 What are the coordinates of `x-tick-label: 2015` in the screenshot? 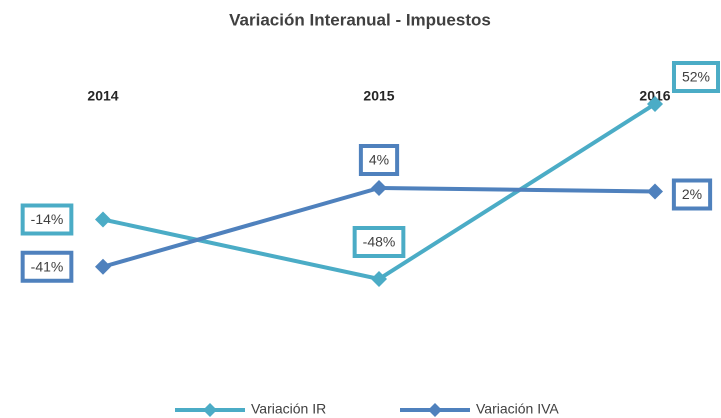 It's located at (378, 96).